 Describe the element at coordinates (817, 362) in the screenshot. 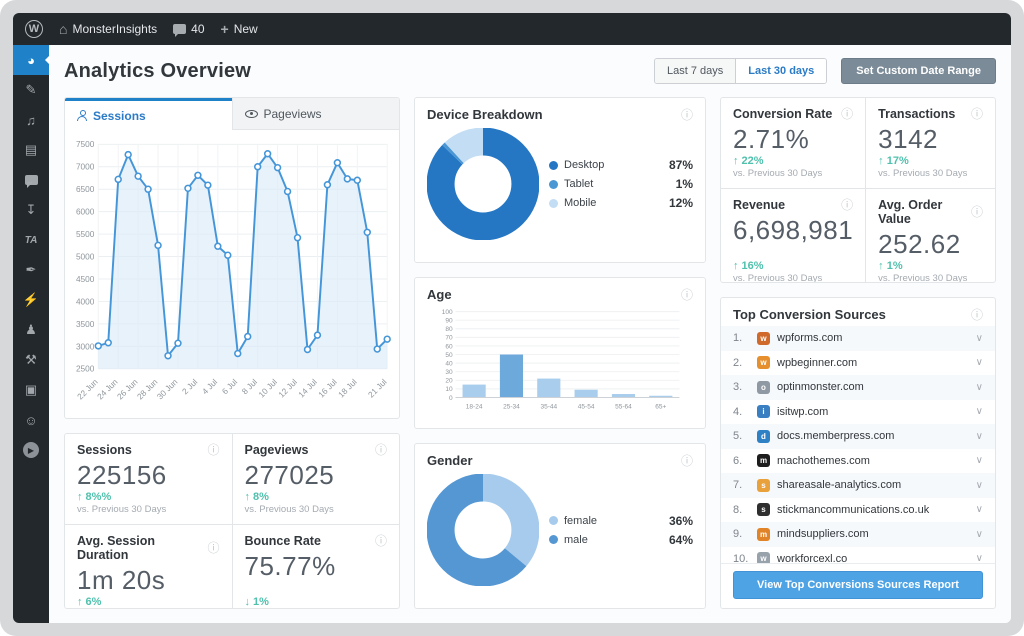

I see `source-domain: wpbeginner.com` at that location.